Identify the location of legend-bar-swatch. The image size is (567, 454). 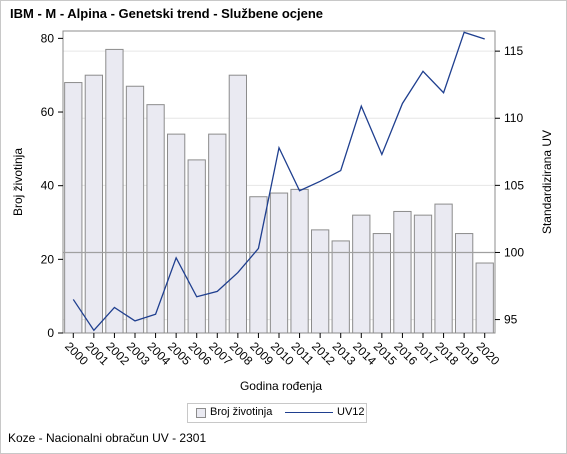
(201, 413).